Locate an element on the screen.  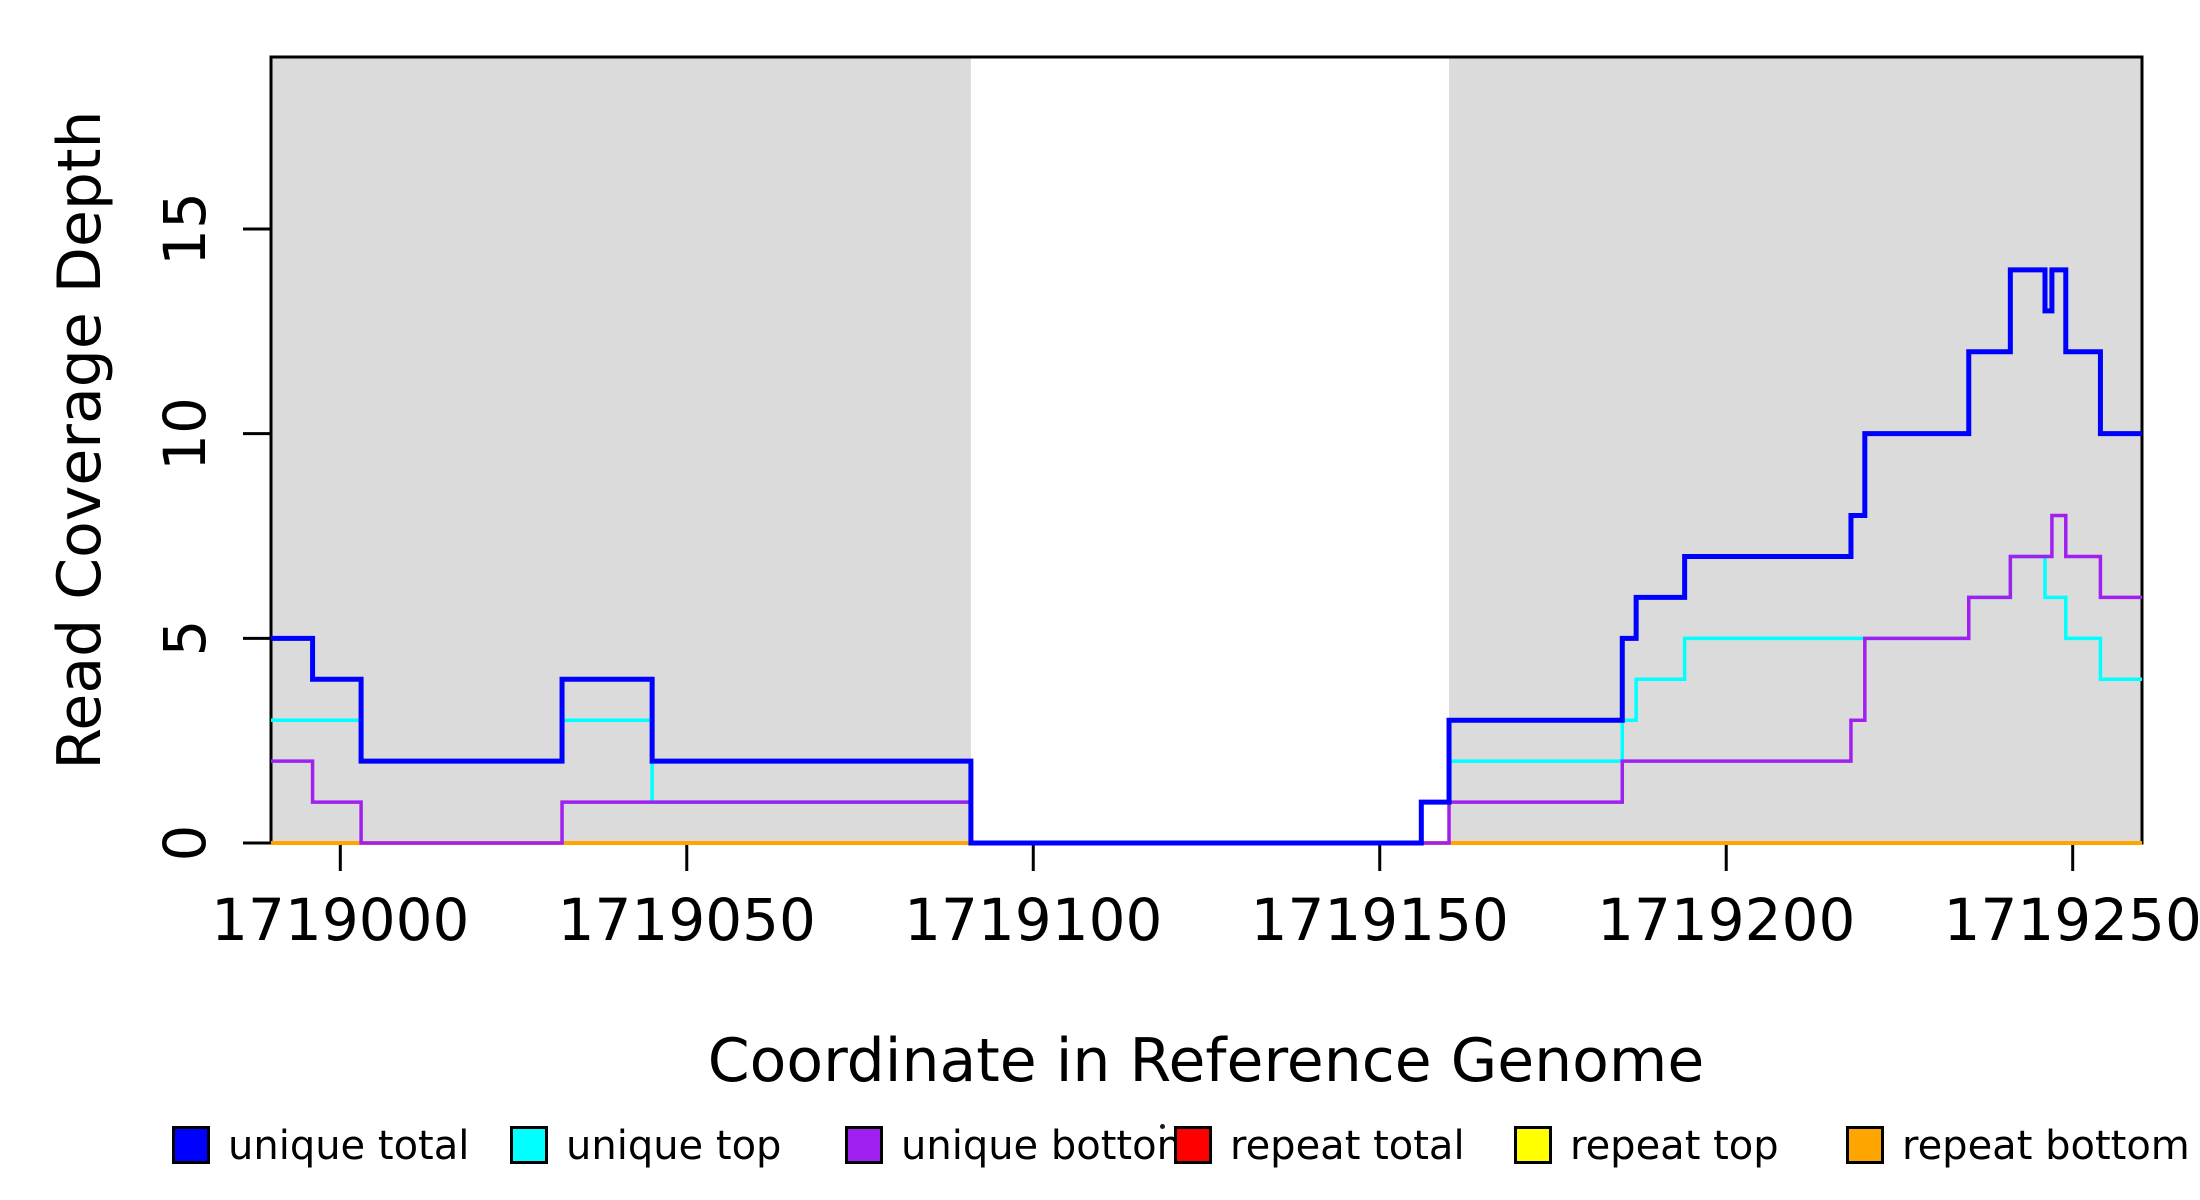
x-tick-label: 1719050 is located at coordinates (686, 920).